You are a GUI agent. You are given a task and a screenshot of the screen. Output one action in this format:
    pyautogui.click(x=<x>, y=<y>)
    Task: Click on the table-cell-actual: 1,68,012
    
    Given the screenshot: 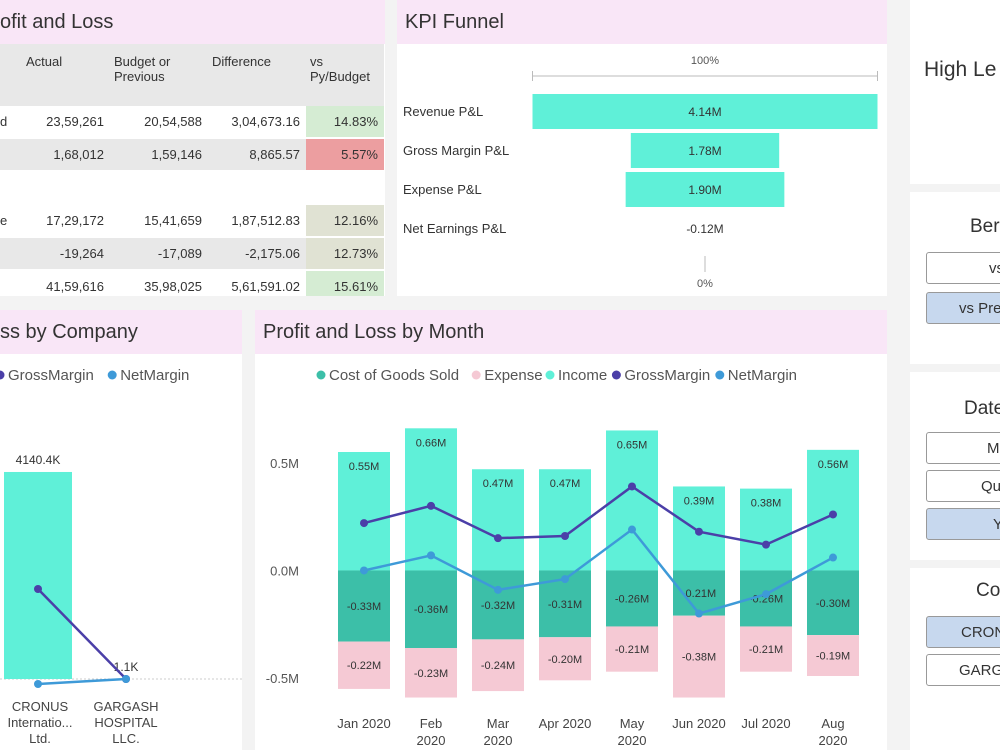 What is the action you would take?
    pyautogui.click(x=66, y=155)
    